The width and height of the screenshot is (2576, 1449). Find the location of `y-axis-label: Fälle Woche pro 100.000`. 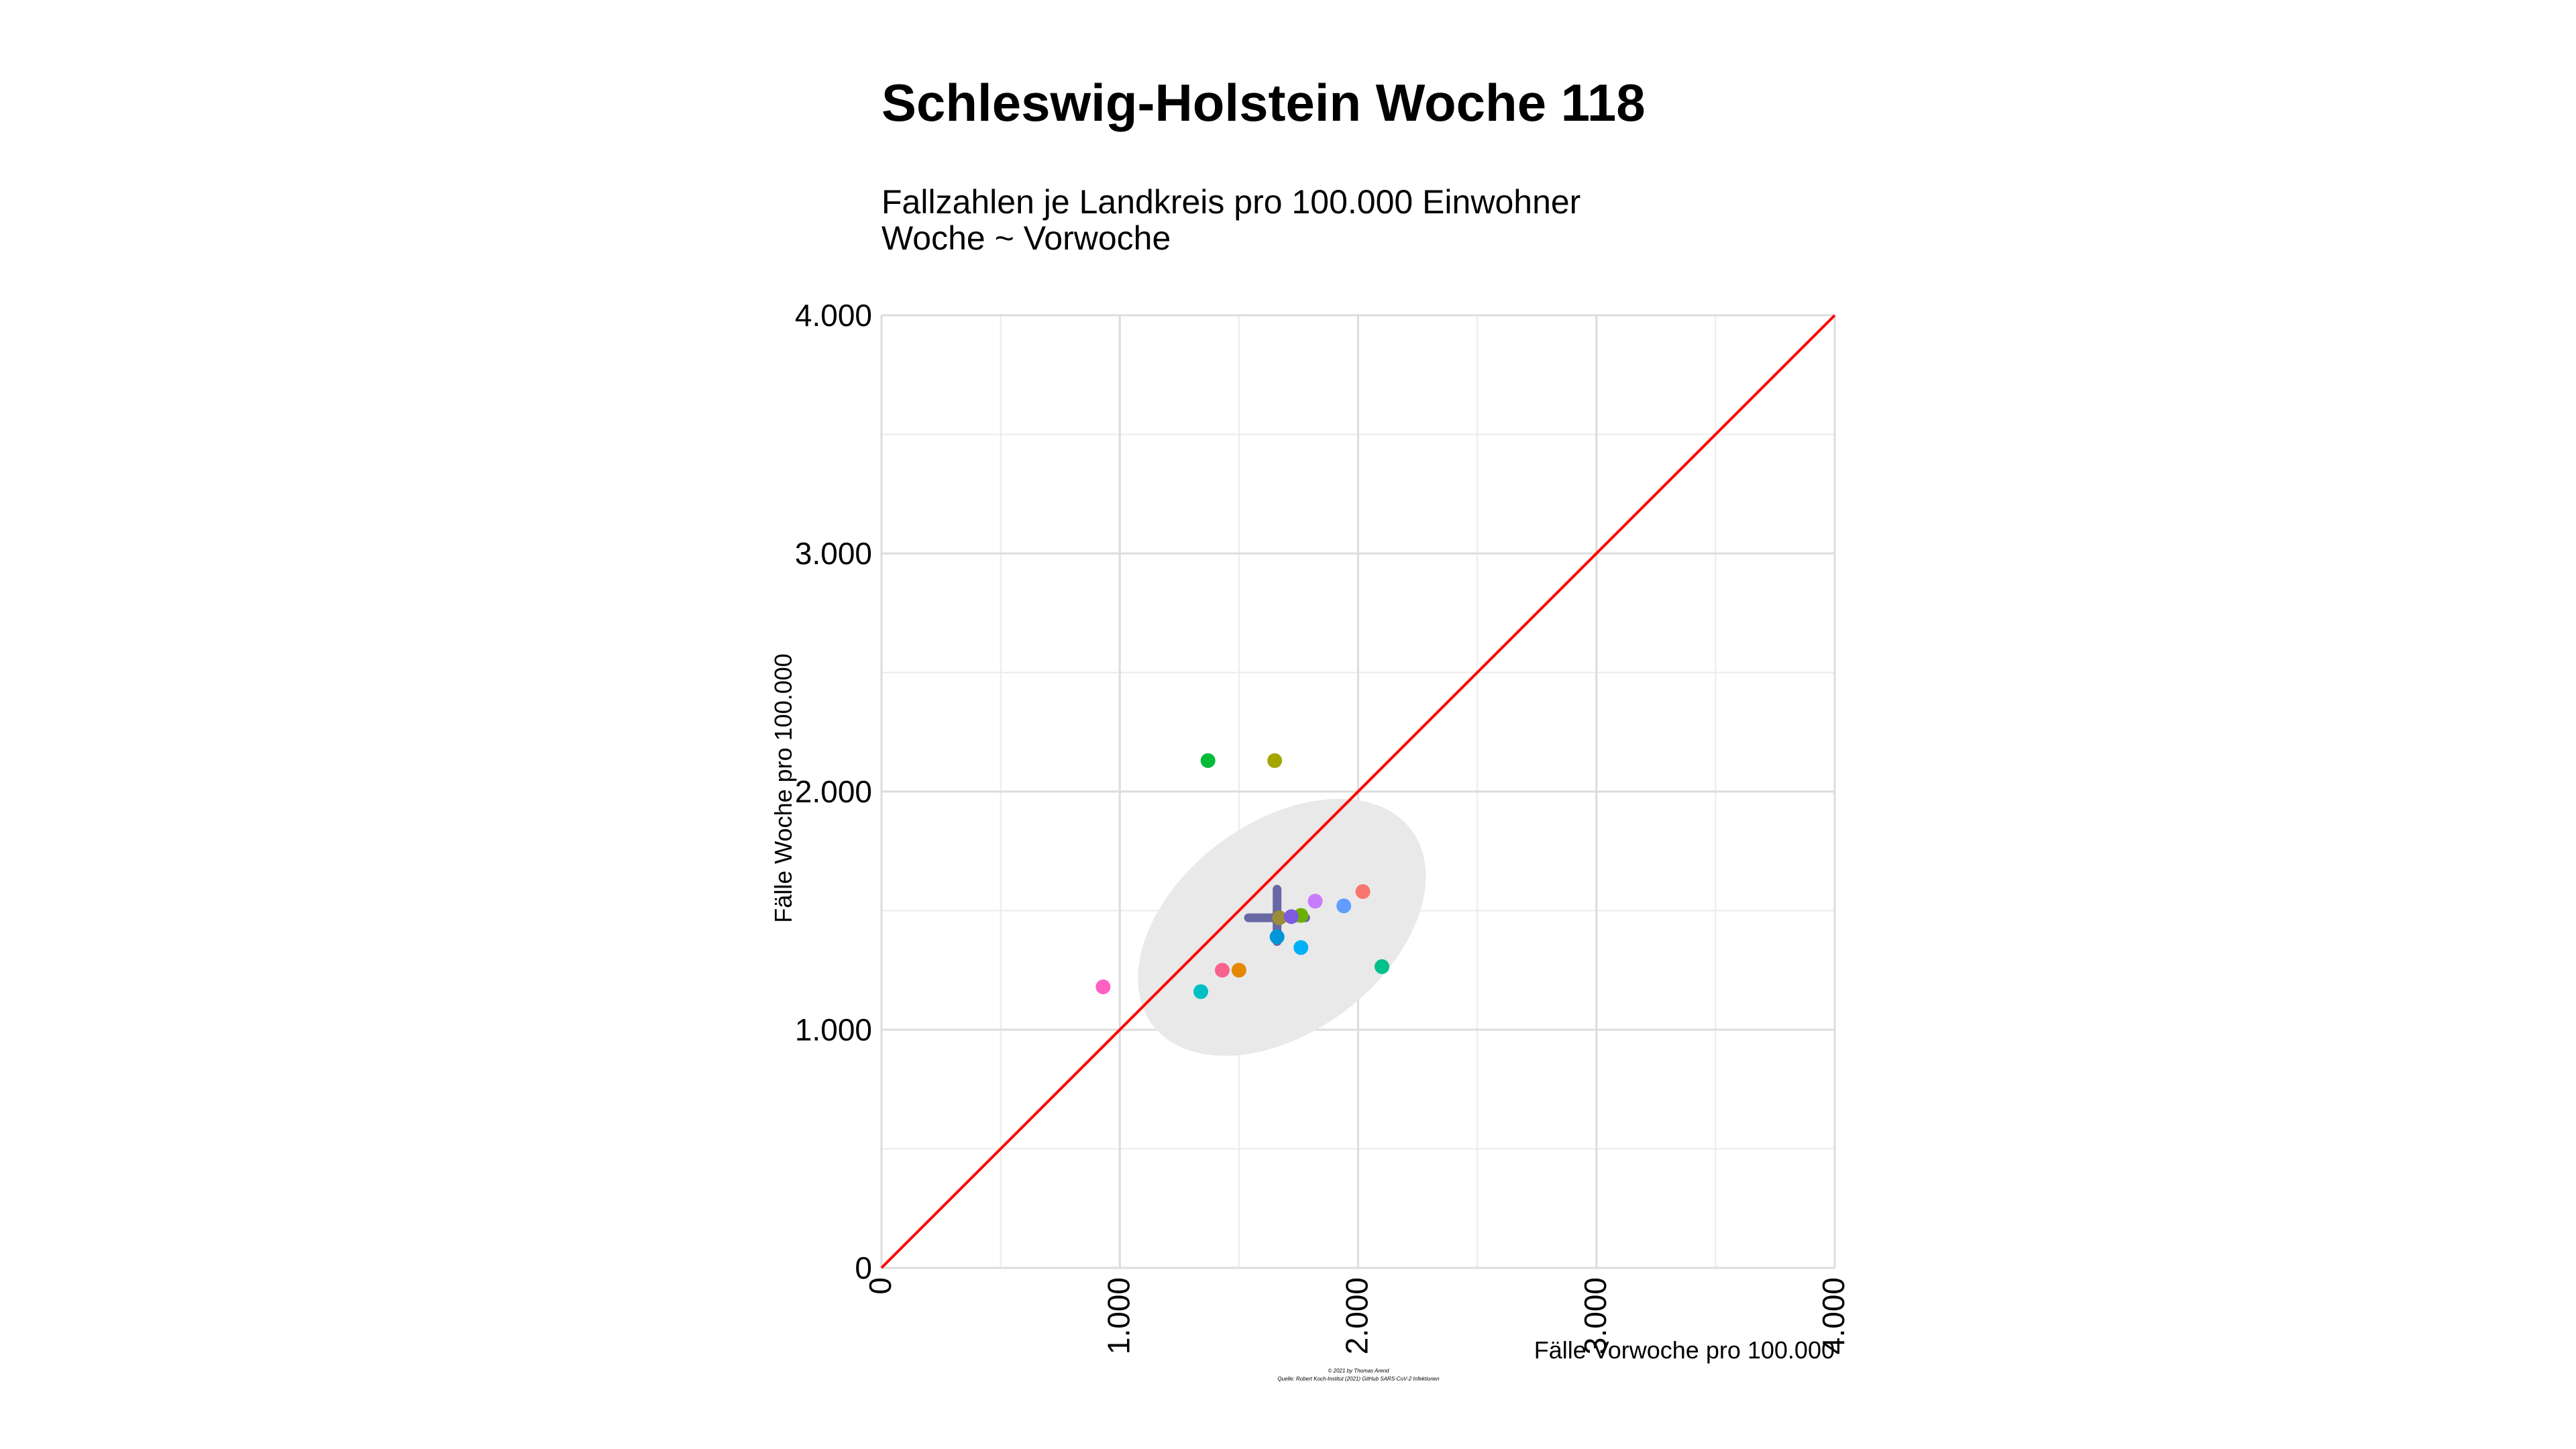

y-axis-label: Fälle Woche pro 100.000 is located at coordinates (783, 788).